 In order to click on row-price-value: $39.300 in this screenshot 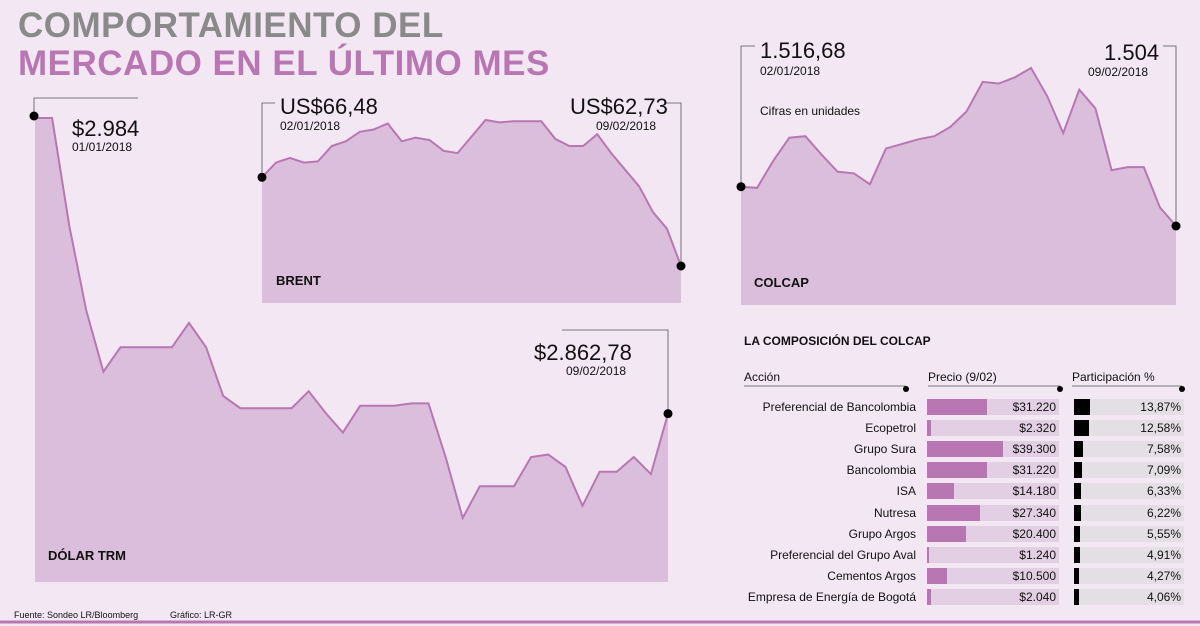, I will do `click(1034, 449)`.